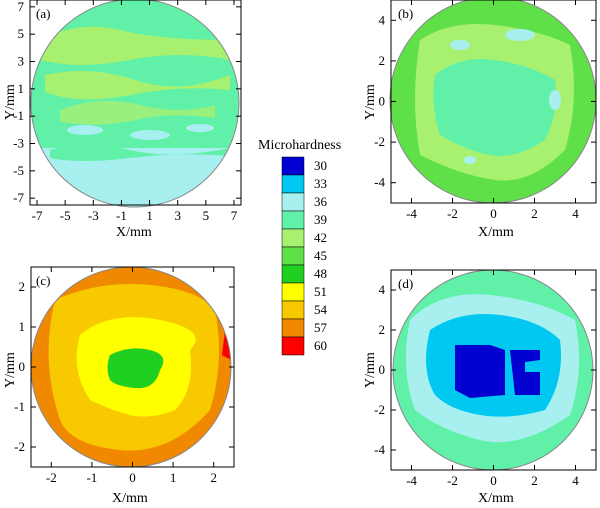 The width and height of the screenshot is (600, 508). What do you see at coordinates (134, 232) in the screenshot?
I see `panel-a-x-label: X/mm` at bounding box center [134, 232].